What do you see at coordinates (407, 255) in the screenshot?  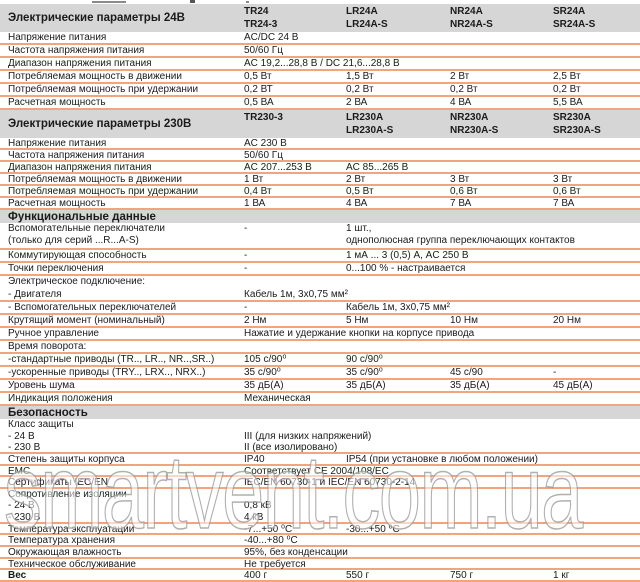 I see `cell-value-line: 1 мА ... 3 (0,5) А, AC 250 В` at bounding box center [407, 255].